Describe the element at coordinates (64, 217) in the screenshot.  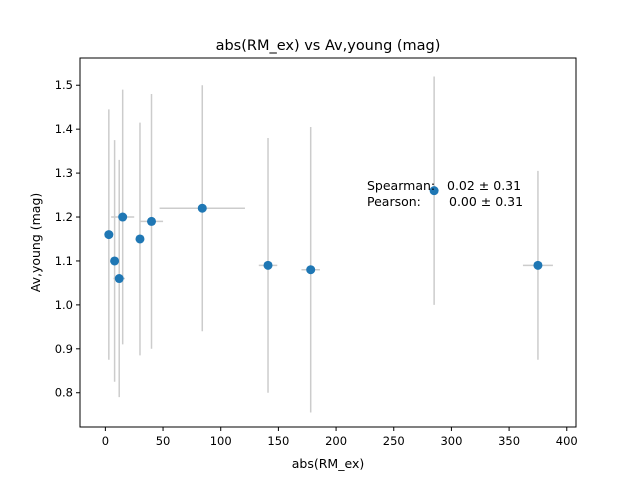
I see `y-tick-label: 1.2` at that location.